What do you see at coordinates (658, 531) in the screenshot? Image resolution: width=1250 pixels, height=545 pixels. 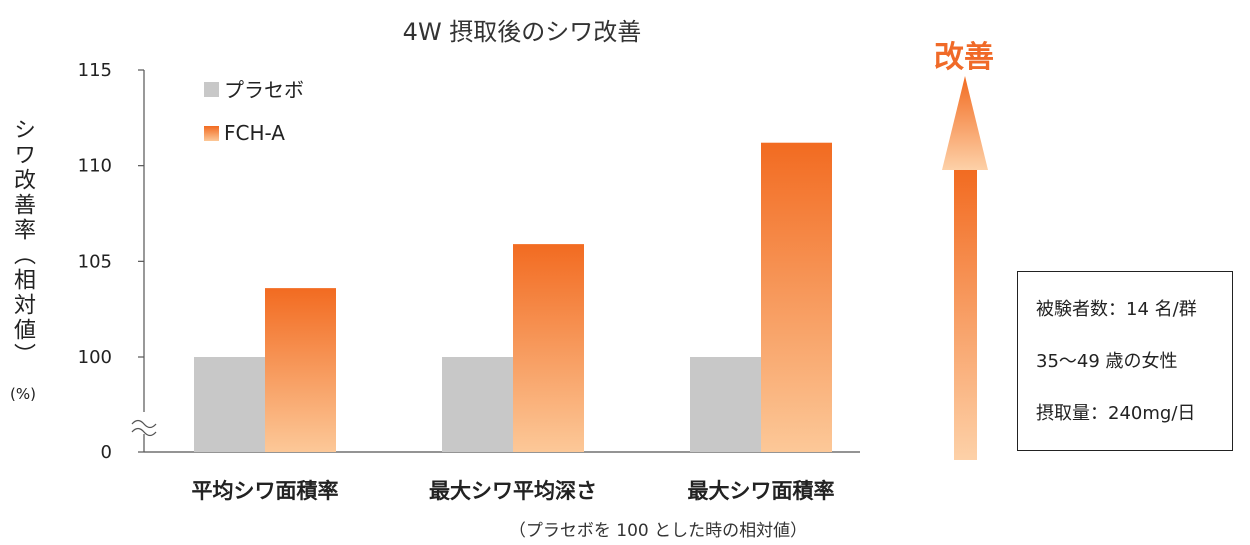 I see `footnote: （プラセボを 100 とした時の相対値）` at bounding box center [658, 531].